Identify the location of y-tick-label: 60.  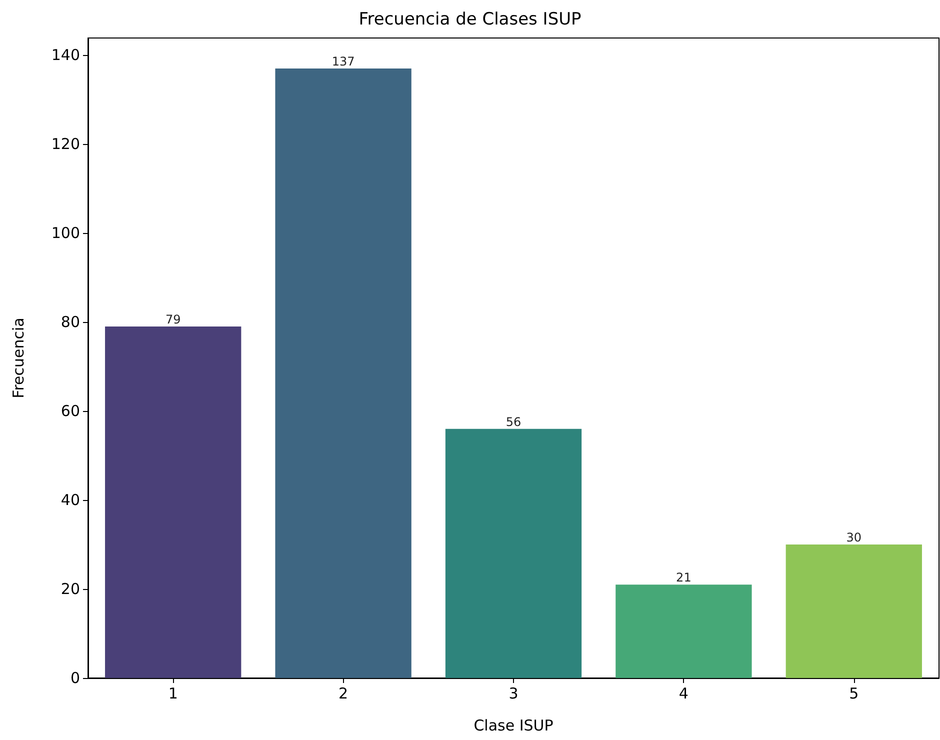
(70, 411).